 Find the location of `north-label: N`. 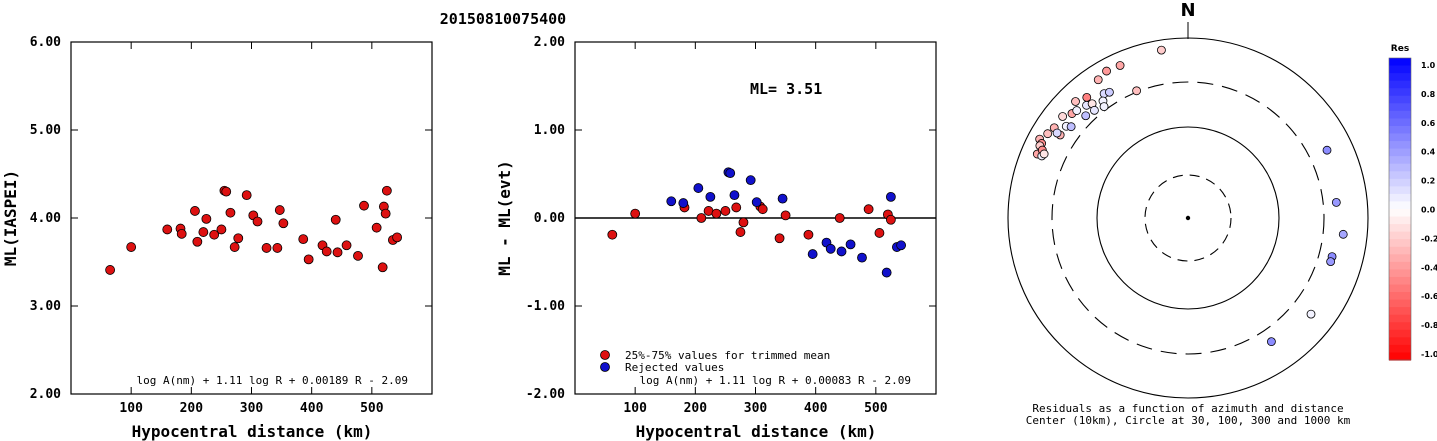

north-label: N is located at coordinates (1187, 10).